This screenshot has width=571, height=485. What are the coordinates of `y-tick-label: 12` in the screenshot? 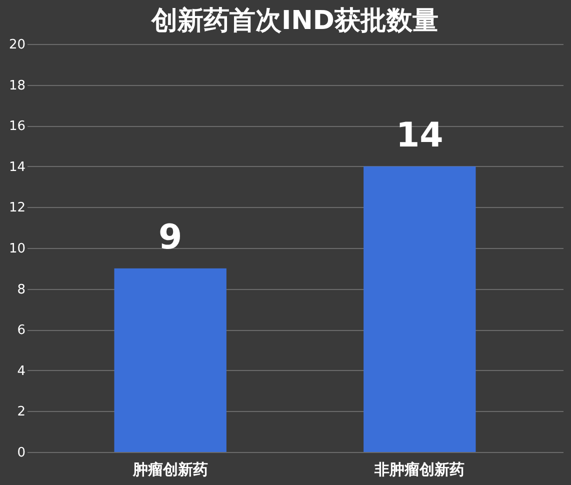 It's located at (17, 208).